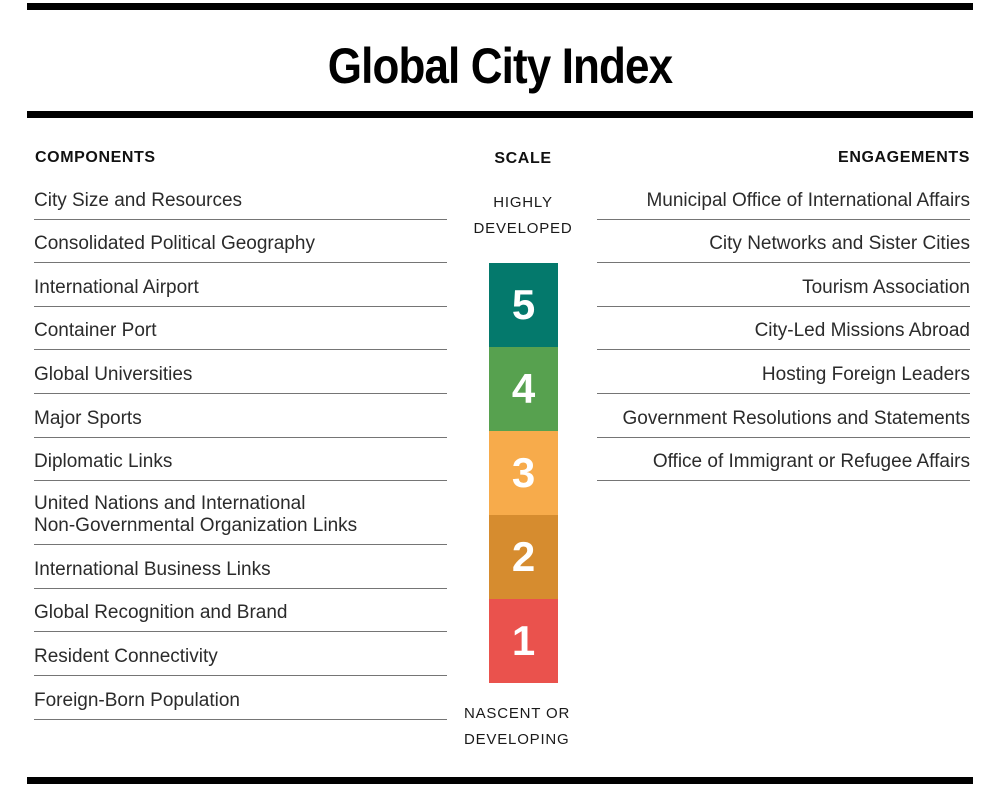 This screenshot has height=787, width=1000. Describe the element at coordinates (240, 285) in the screenshot. I see `component-row: International Airport` at that location.